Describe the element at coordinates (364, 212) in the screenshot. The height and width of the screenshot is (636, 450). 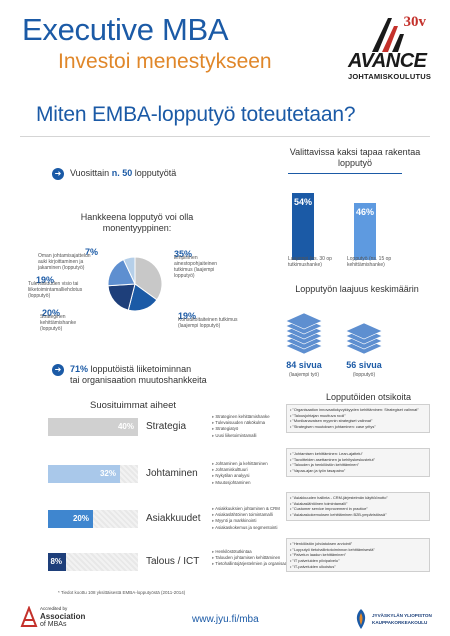
I see `choice-bar-label: 46%` at that location.